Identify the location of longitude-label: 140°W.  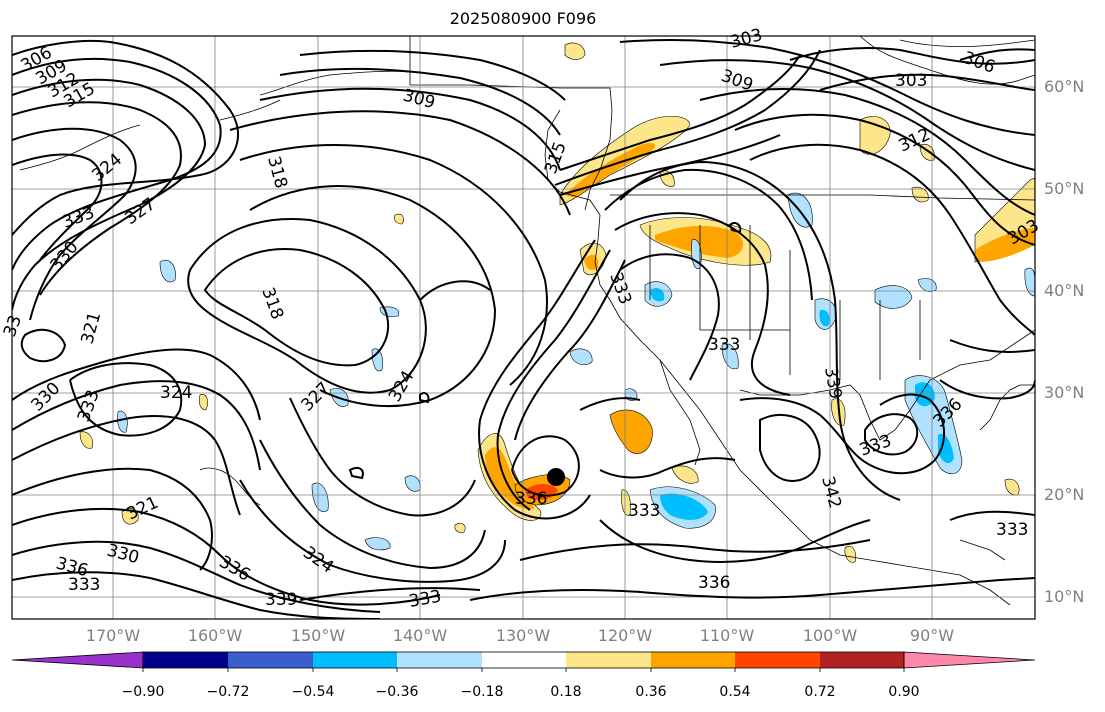
(420, 635).